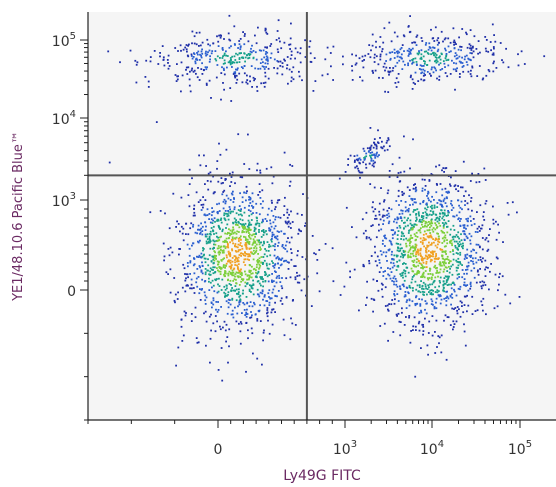 This screenshot has height=487, width=556. Describe the element at coordinates (464, 273) in the screenshot. I see `data-point-2068` at that location.